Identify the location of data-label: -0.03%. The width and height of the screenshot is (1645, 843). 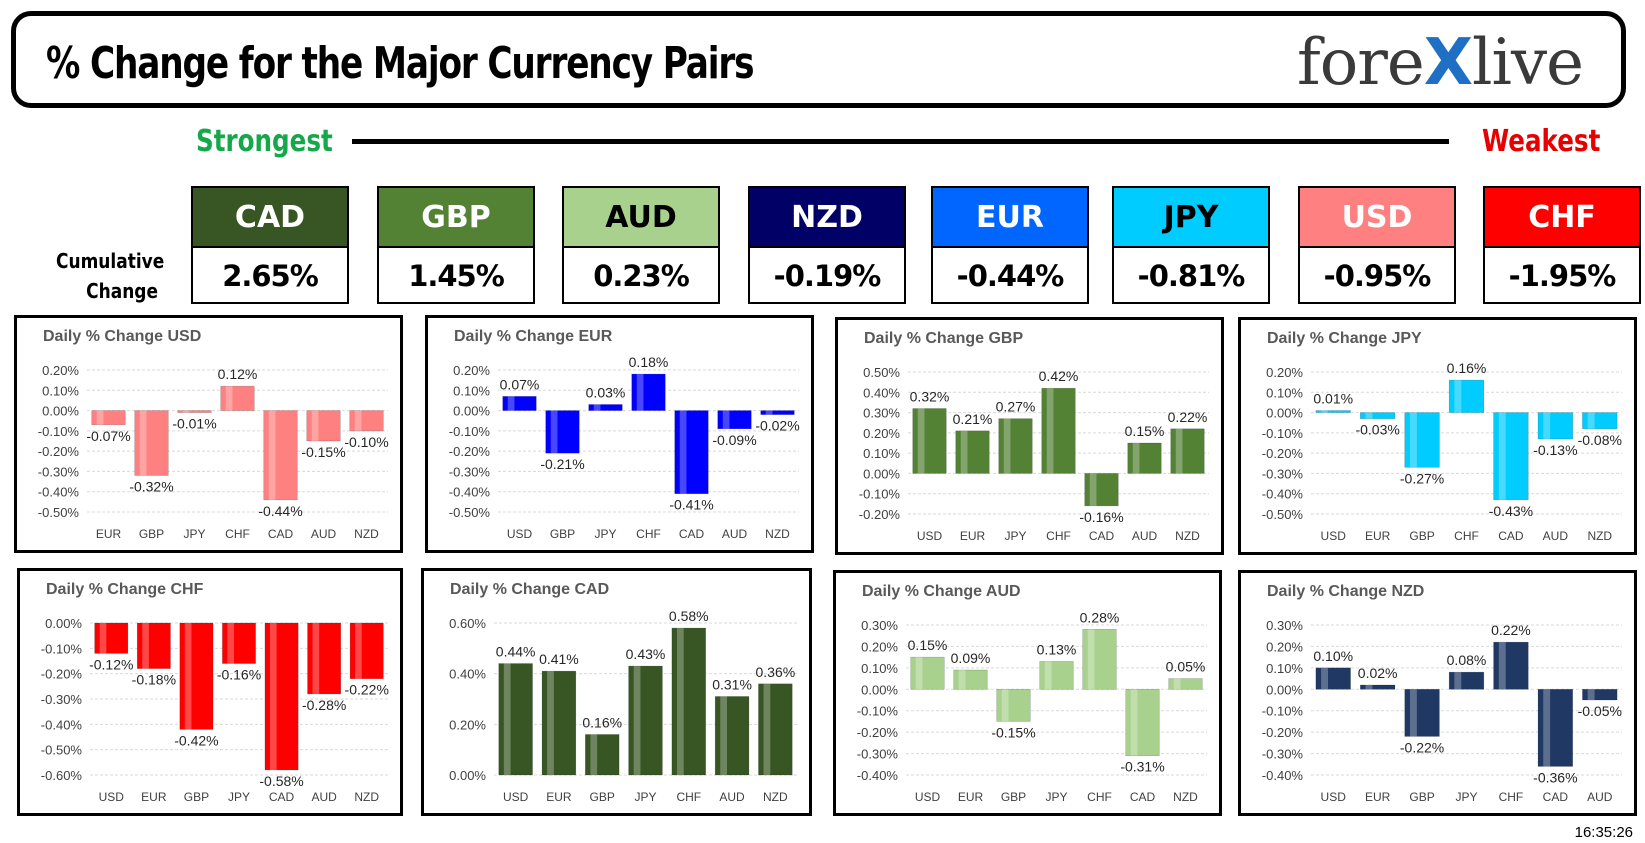
(1377, 430).